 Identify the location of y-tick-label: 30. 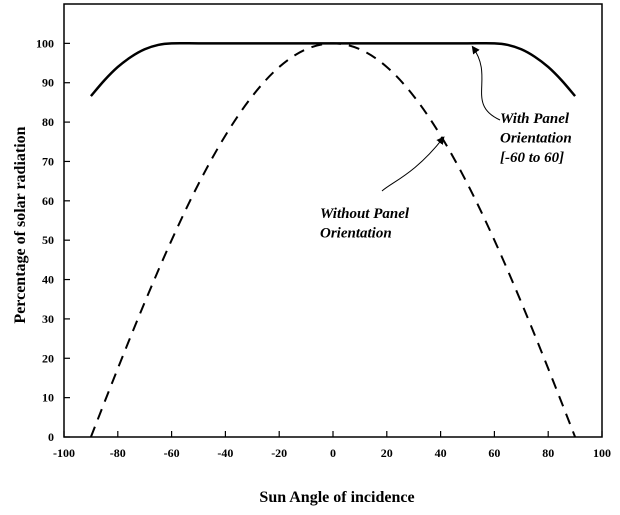
(48, 319).